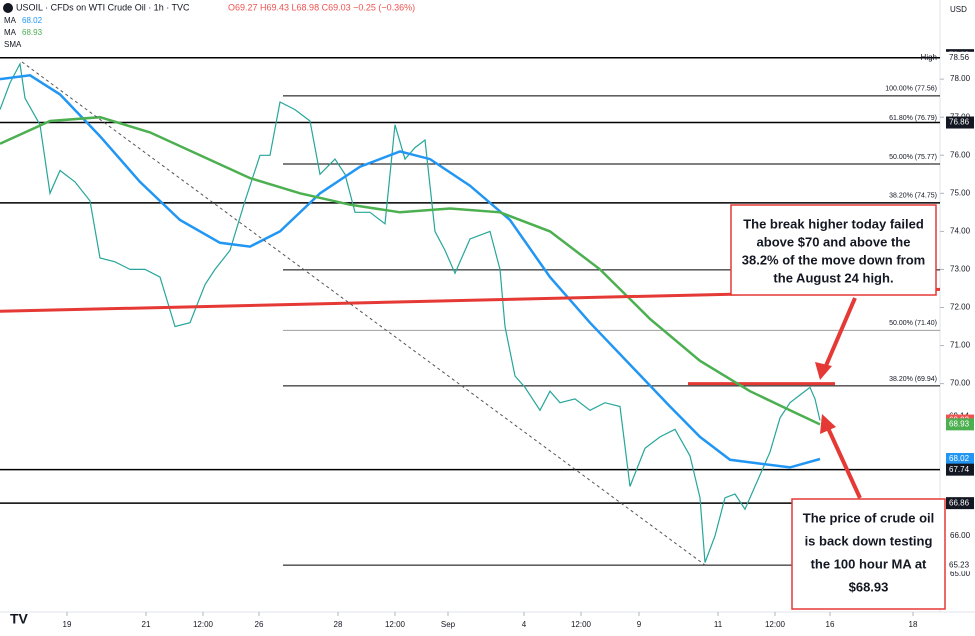 This screenshot has height=636, width=975. Describe the element at coordinates (960, 154) in the screenshot. I see `y-tick-label: 76.00` at that location.